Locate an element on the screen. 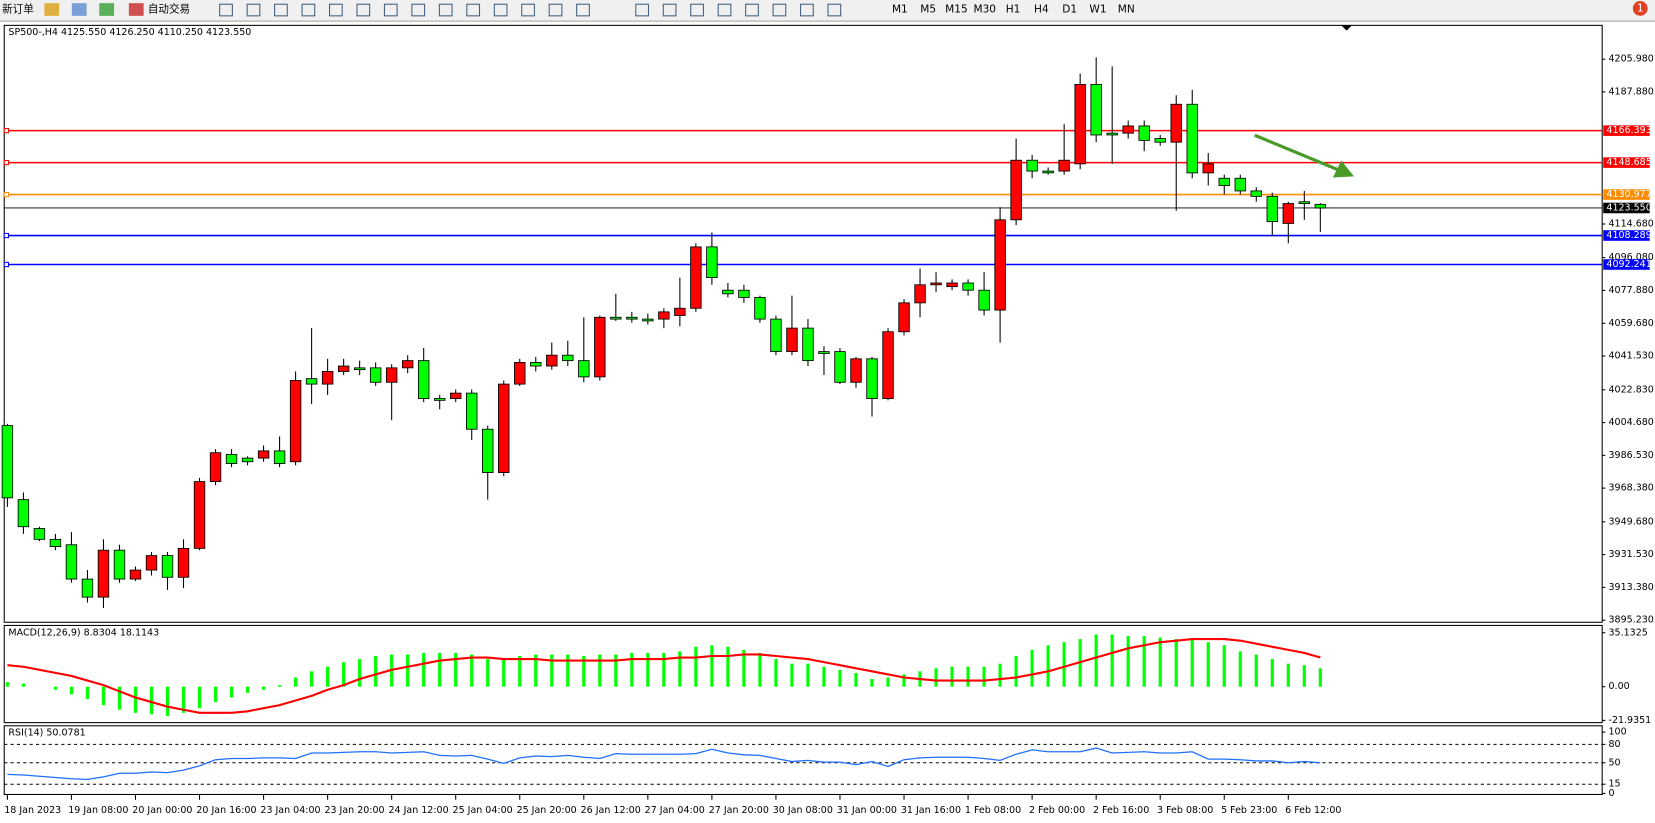 The image size is (1655, 823). timeframe: M15 is located at coordinates (956, 10).